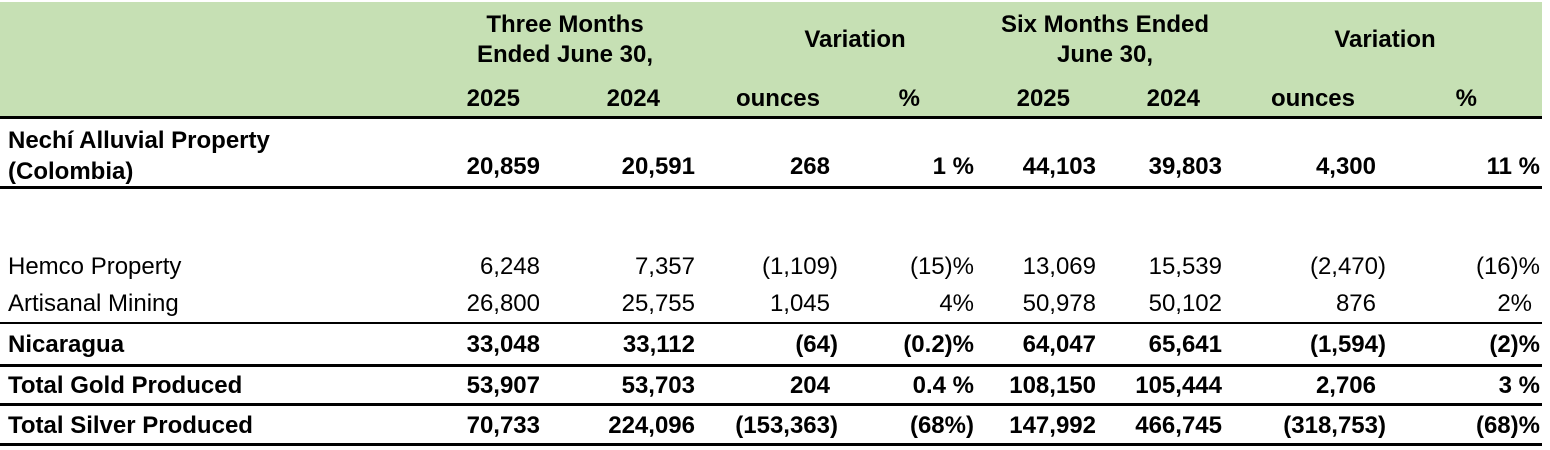 The image size is (1550, 450). What do you see at coordinates (1514, 303) in the screenshot?
I see `cell: 2%` at bounding box center [1514, 303].